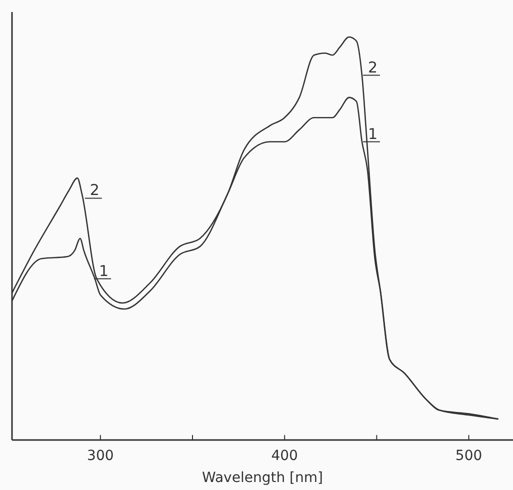 This screenshot has width=513, height=490. I want to click on x-tick-label: 300, so click(100, 456).